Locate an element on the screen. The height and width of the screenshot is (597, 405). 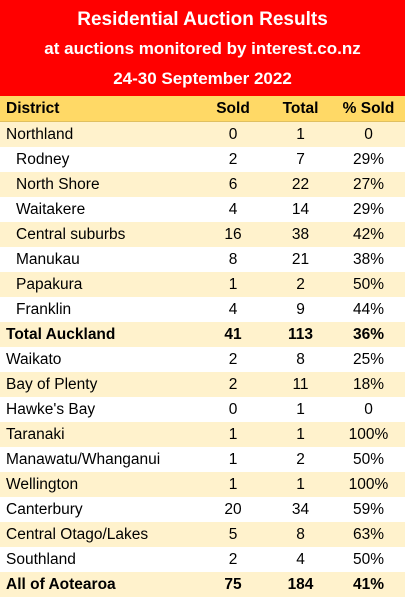
table-row: Northland 0 1 0 is located at coordinates (202, 134).